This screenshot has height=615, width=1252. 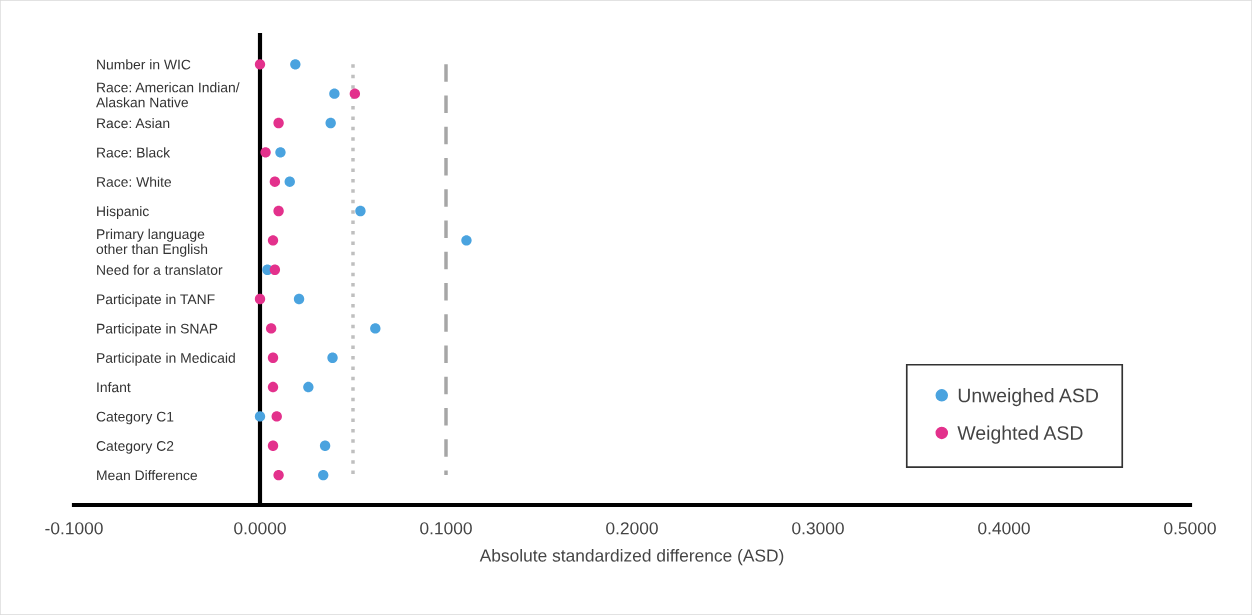 What do you see at coordinates (166, 359) in the screenshot?
I see `y-tick-label: Participate in Medicaid` at bounding box center [166, 359].